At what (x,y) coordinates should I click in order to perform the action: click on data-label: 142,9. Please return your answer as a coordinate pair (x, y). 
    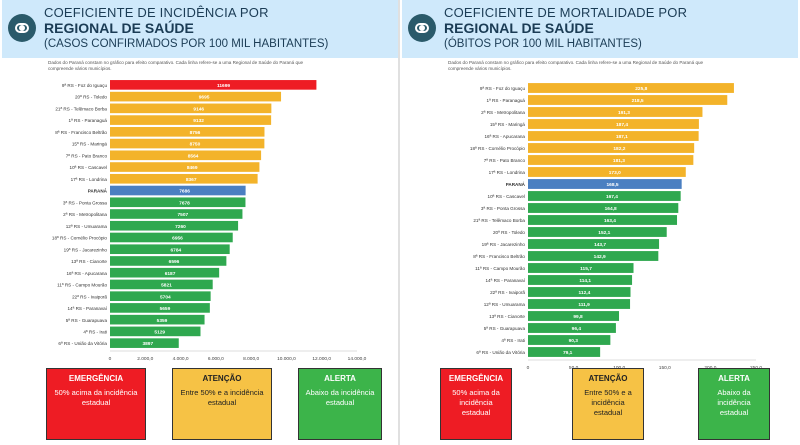
    Looking at the image, I should click on (600, 257).